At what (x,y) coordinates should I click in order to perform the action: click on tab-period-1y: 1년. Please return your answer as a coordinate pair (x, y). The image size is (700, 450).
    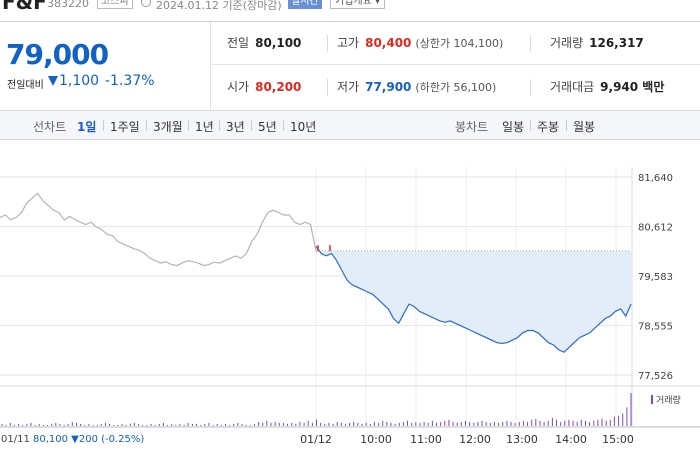
    Looking at the image, I should click on (204, 127).